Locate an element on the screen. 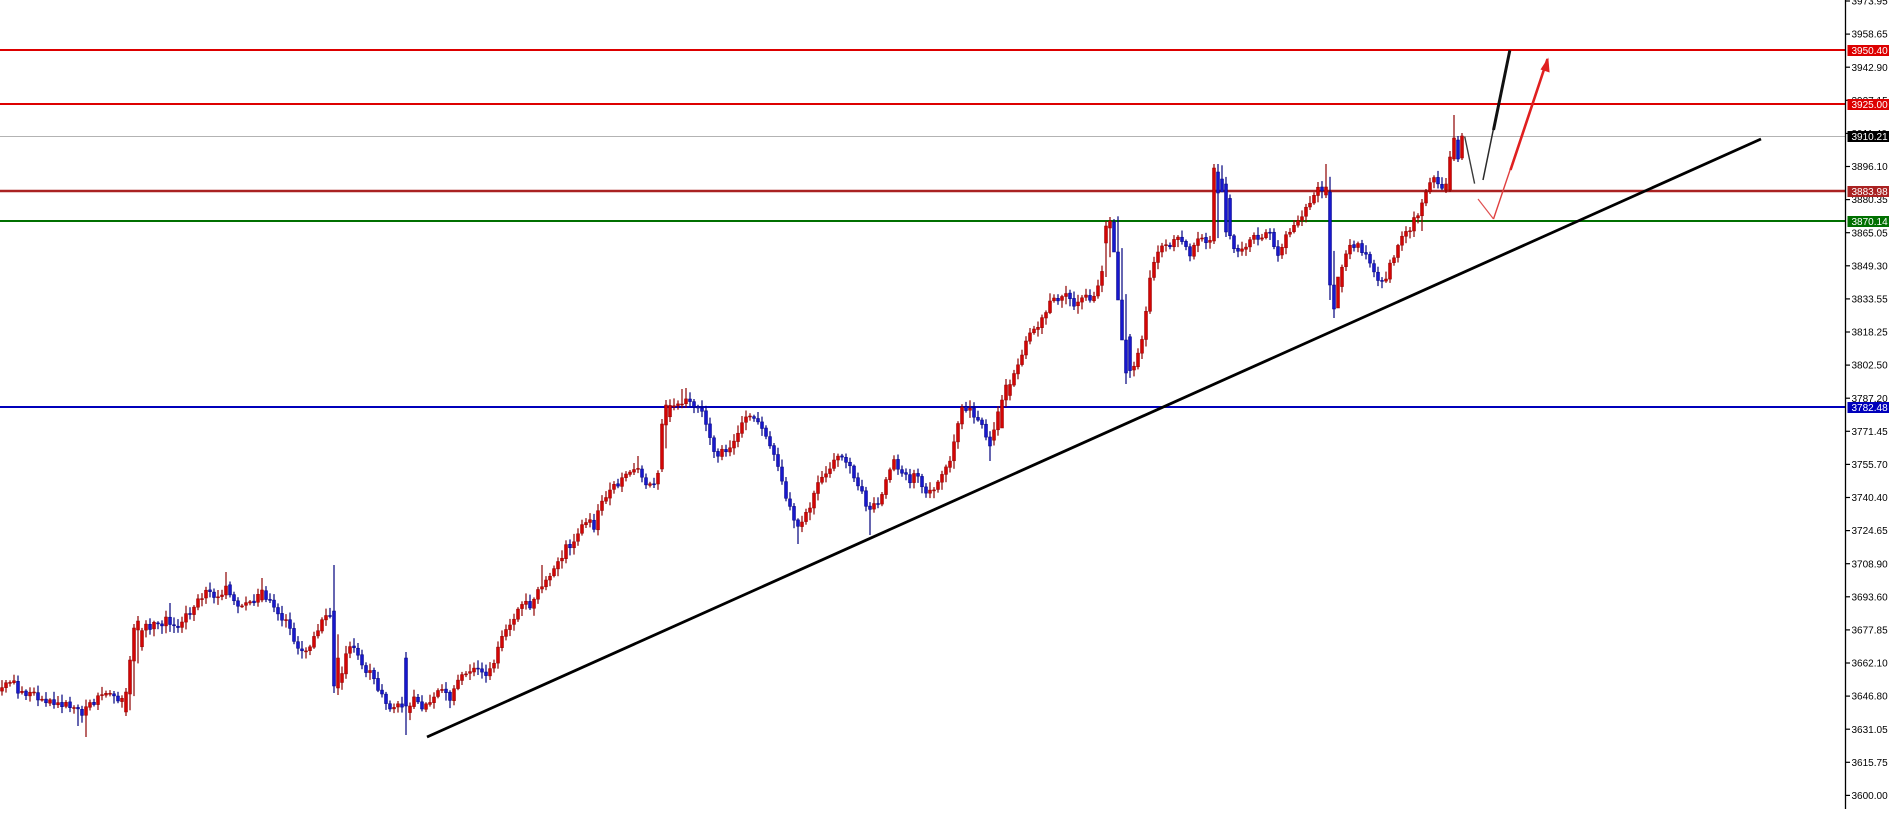 The image size is (1892, 814). svg-text: 3950.40 is located at coordinates (1870, 51).